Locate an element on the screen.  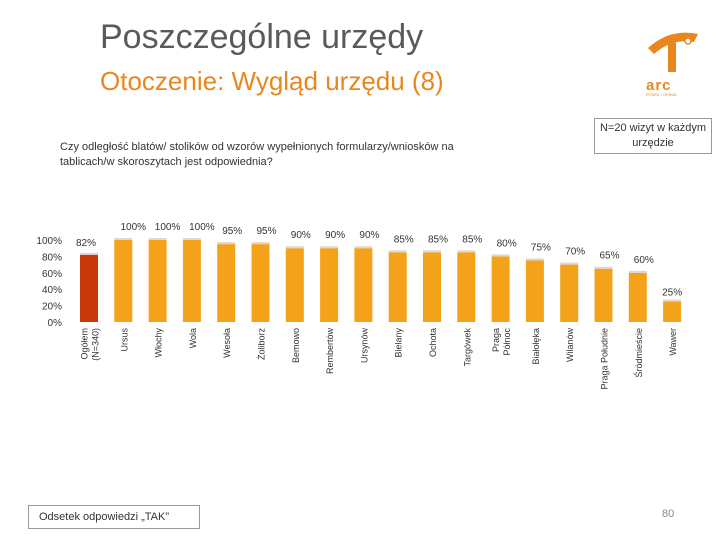
category-label: Praga is located at coordinates (496, 340).